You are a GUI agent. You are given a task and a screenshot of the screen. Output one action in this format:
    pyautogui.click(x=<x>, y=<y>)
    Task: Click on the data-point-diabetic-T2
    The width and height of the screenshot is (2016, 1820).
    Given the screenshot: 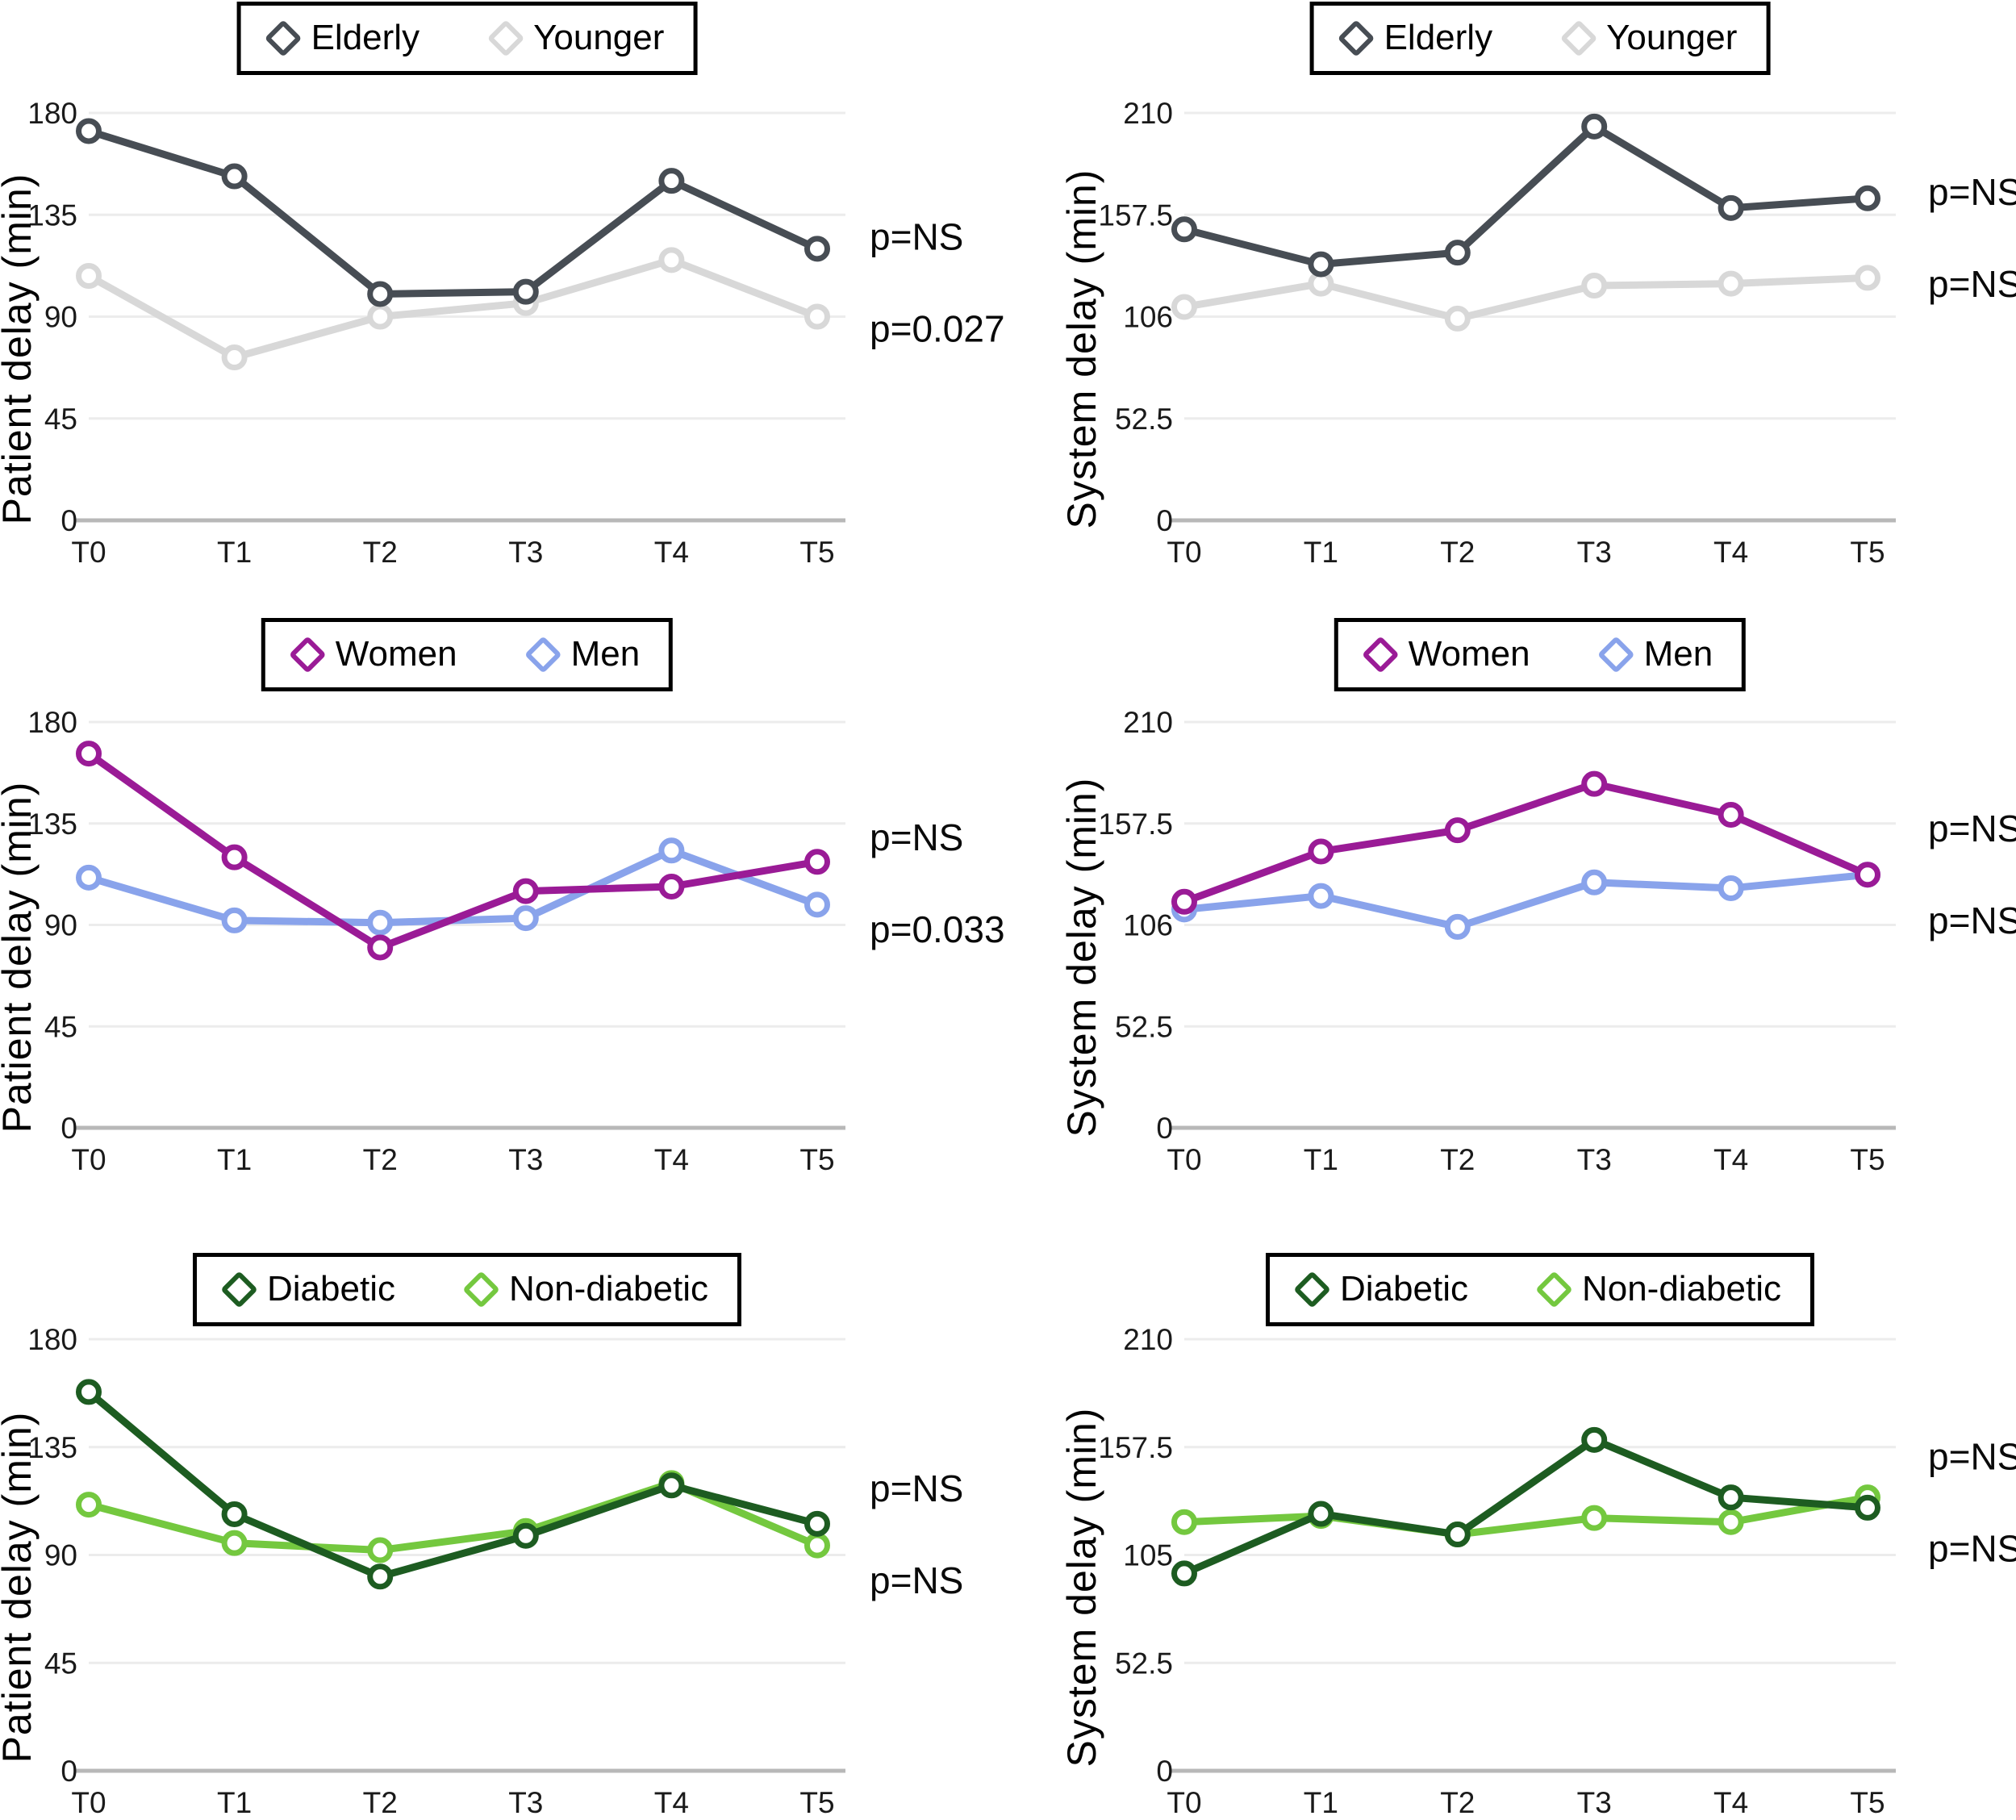 What is the action you would take?
    pyautogui.click(x=380, y=1576)
    